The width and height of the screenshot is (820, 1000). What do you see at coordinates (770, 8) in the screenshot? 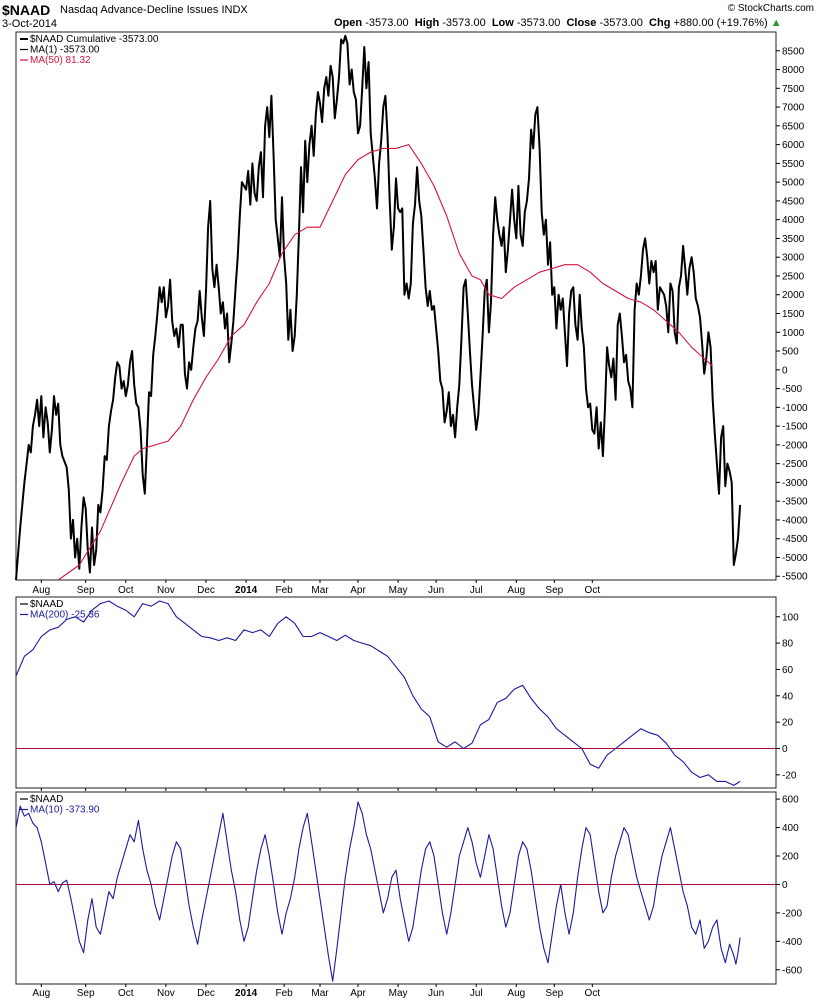
I see `stockcharts-watermark: © StockCharts.com` at bounding box center [770, 8].